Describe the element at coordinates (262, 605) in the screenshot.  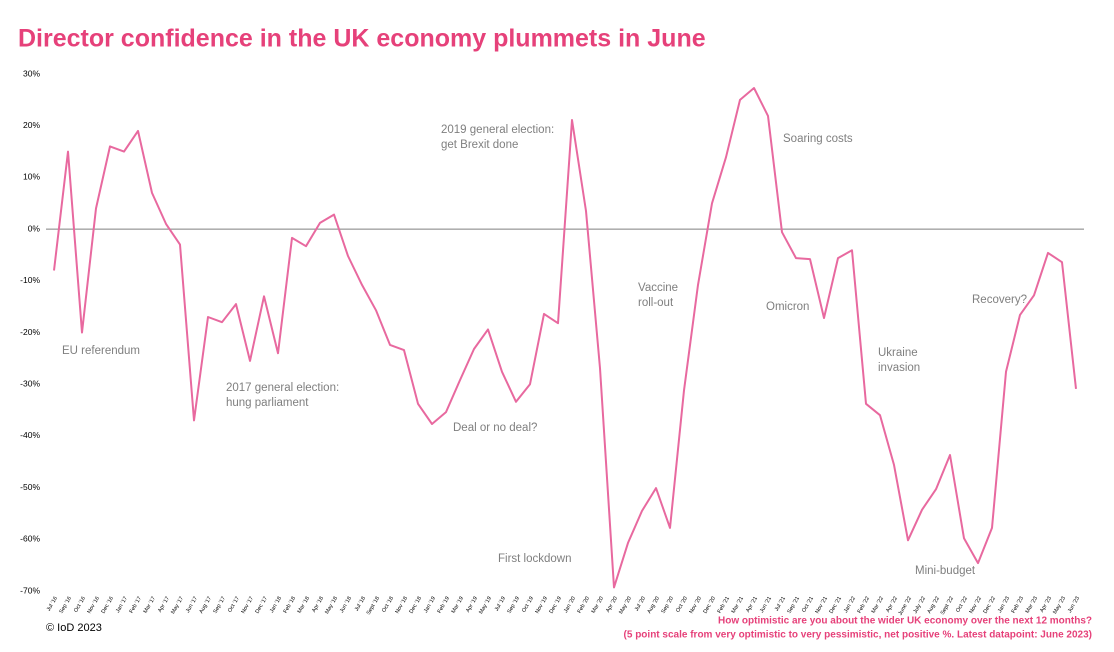
I see `x-tick-label: Dec '17` at that location.